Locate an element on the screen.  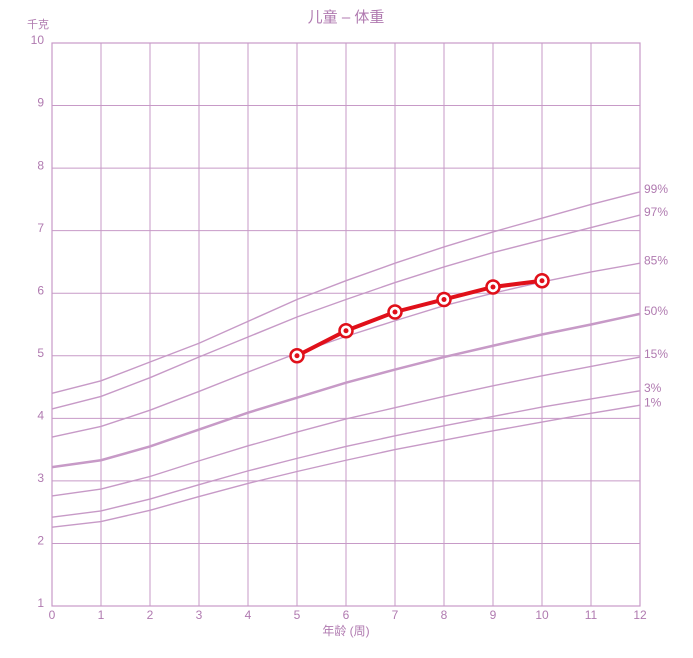
y-tick-label: 8 is located at coordinates (40, 165).